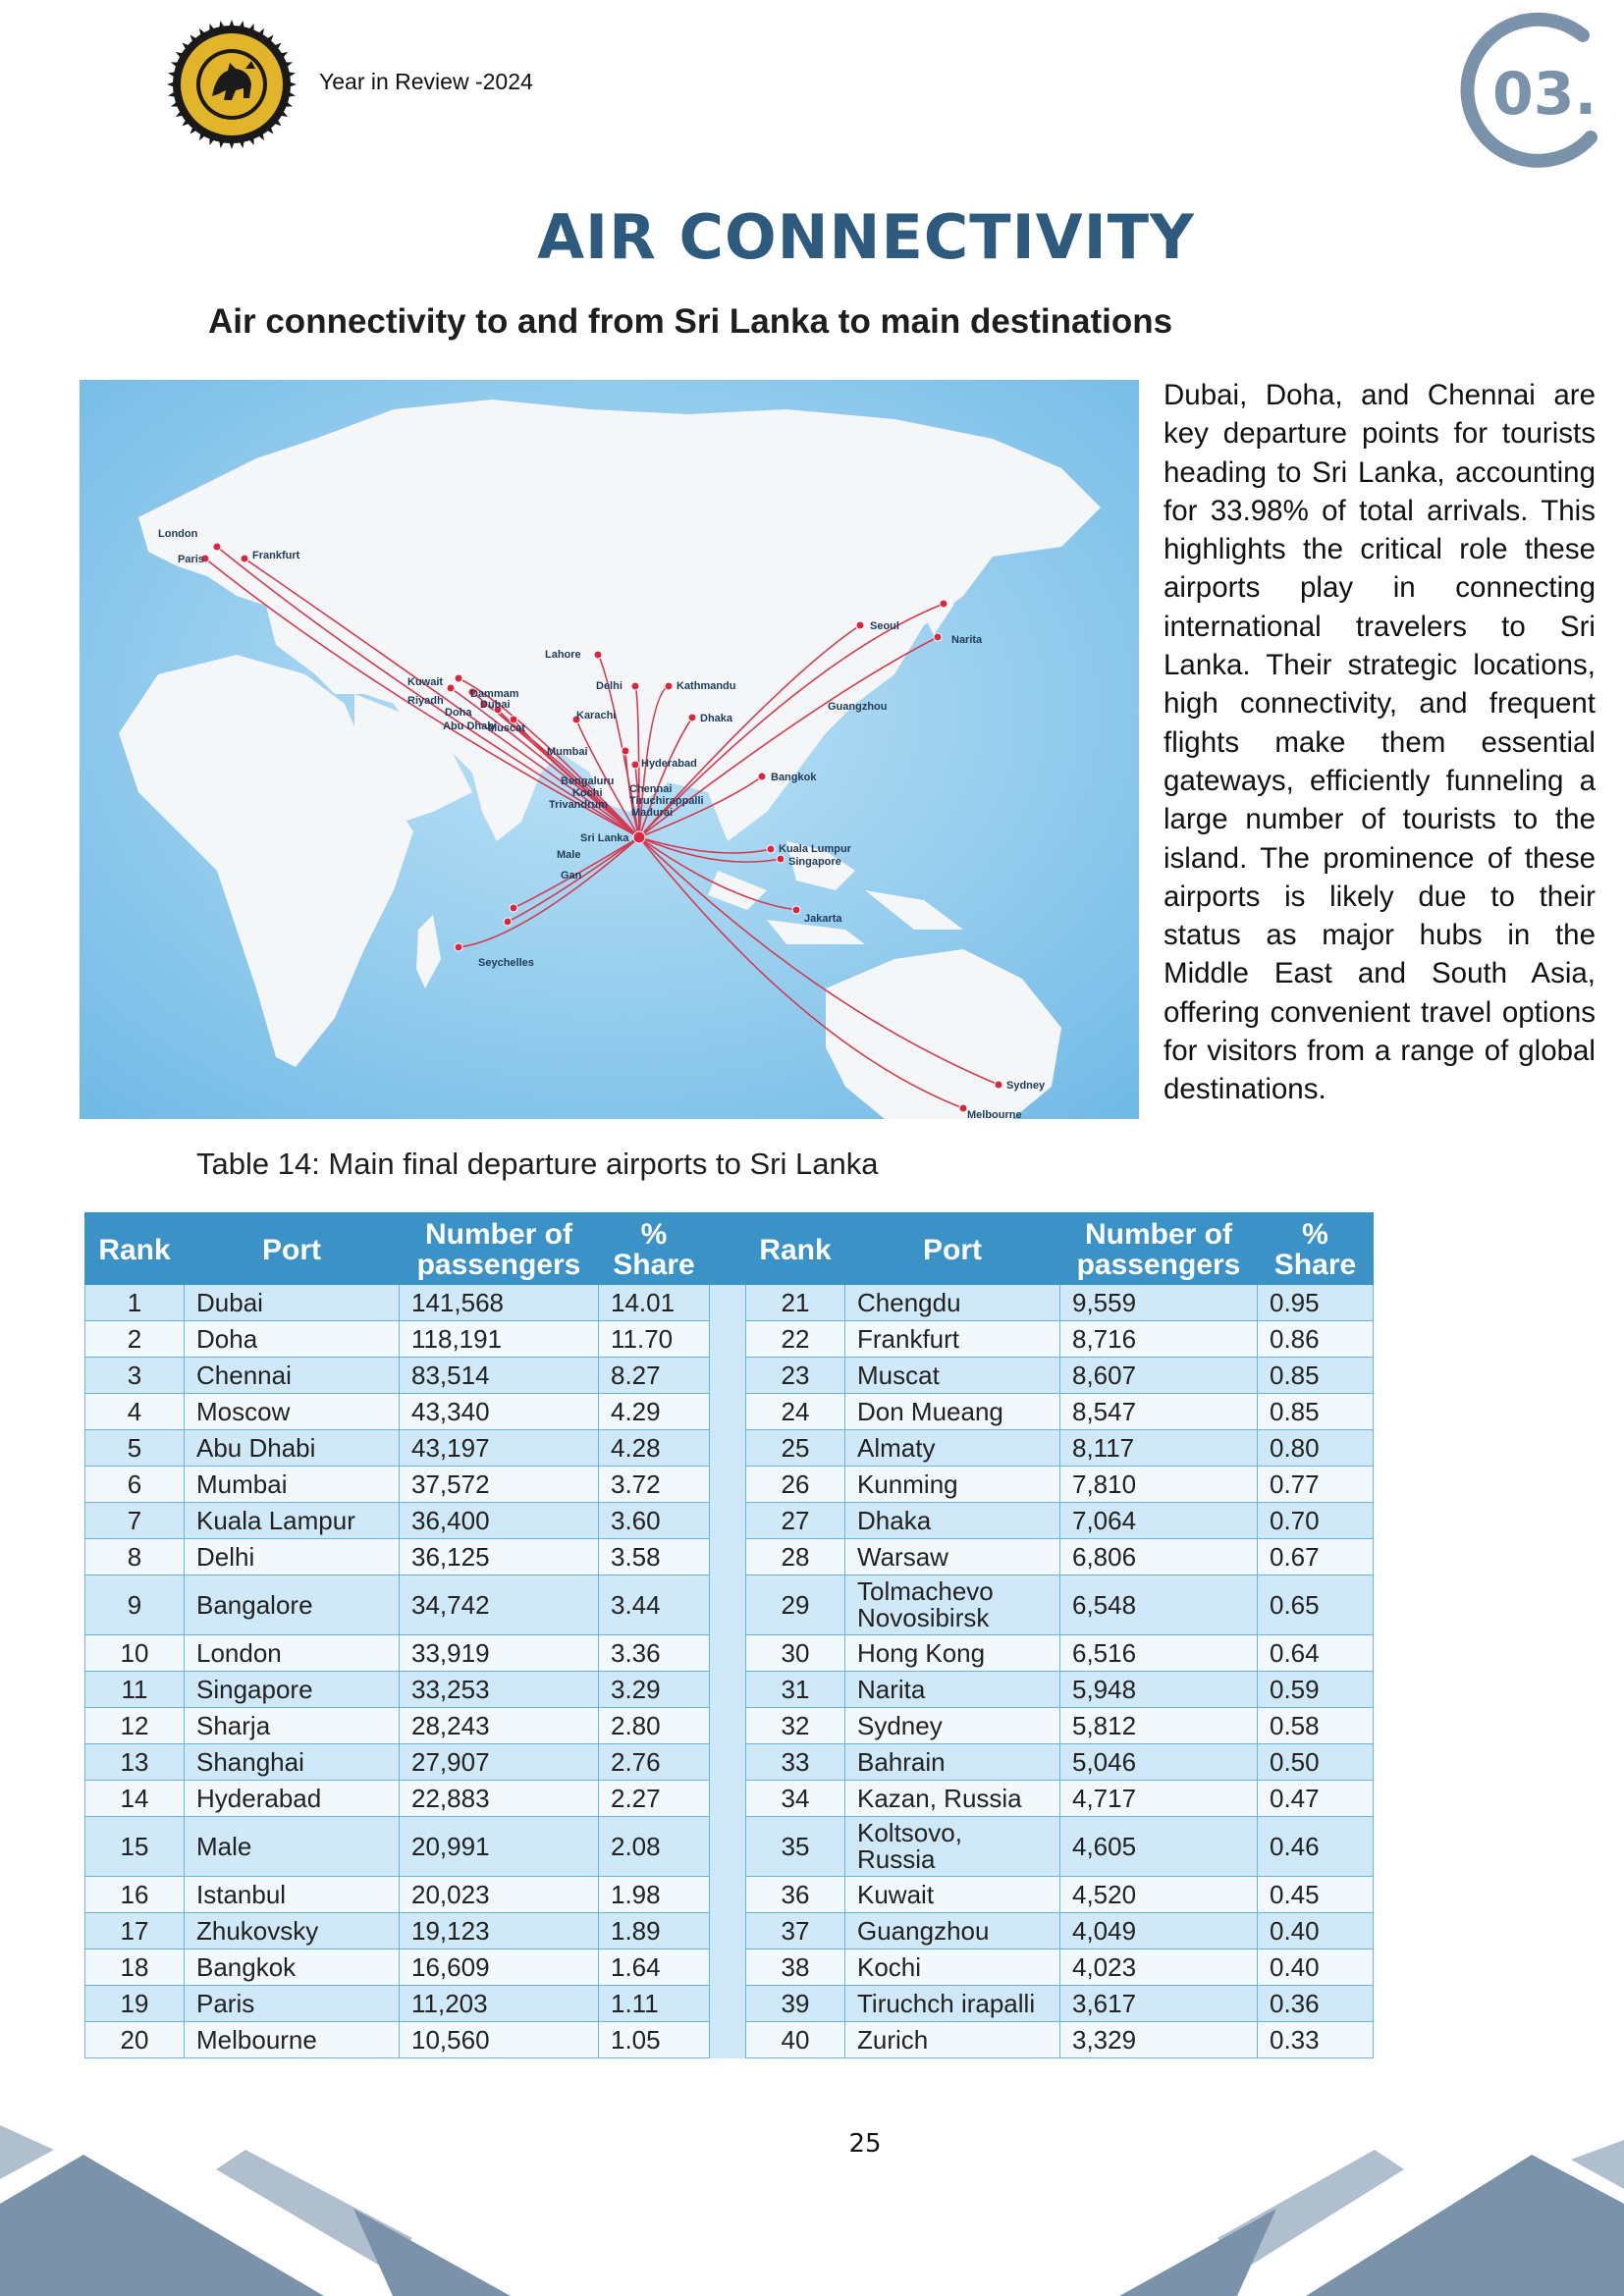 This screenshot has width=1624, height=2296. What do you see at coordinates (499, 1303) in the screenshot?
I see `cell-passengers: 141,568` at bounding box center [499, 1303].